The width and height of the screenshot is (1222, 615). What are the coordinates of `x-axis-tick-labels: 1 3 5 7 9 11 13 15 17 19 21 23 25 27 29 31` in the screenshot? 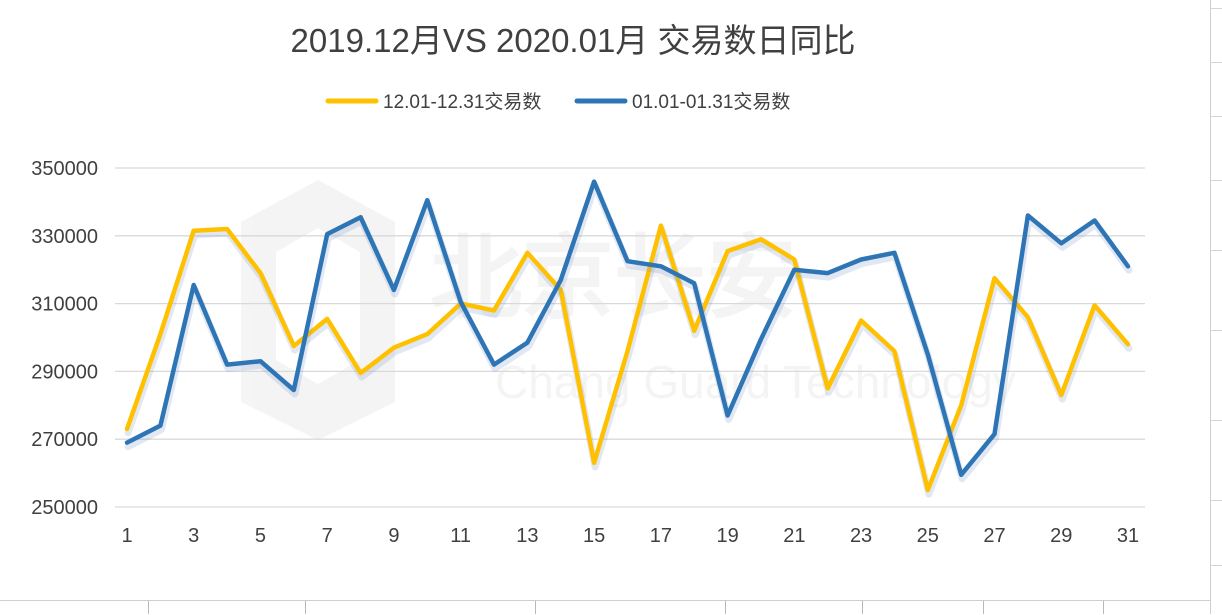 It's located at (630, 536).